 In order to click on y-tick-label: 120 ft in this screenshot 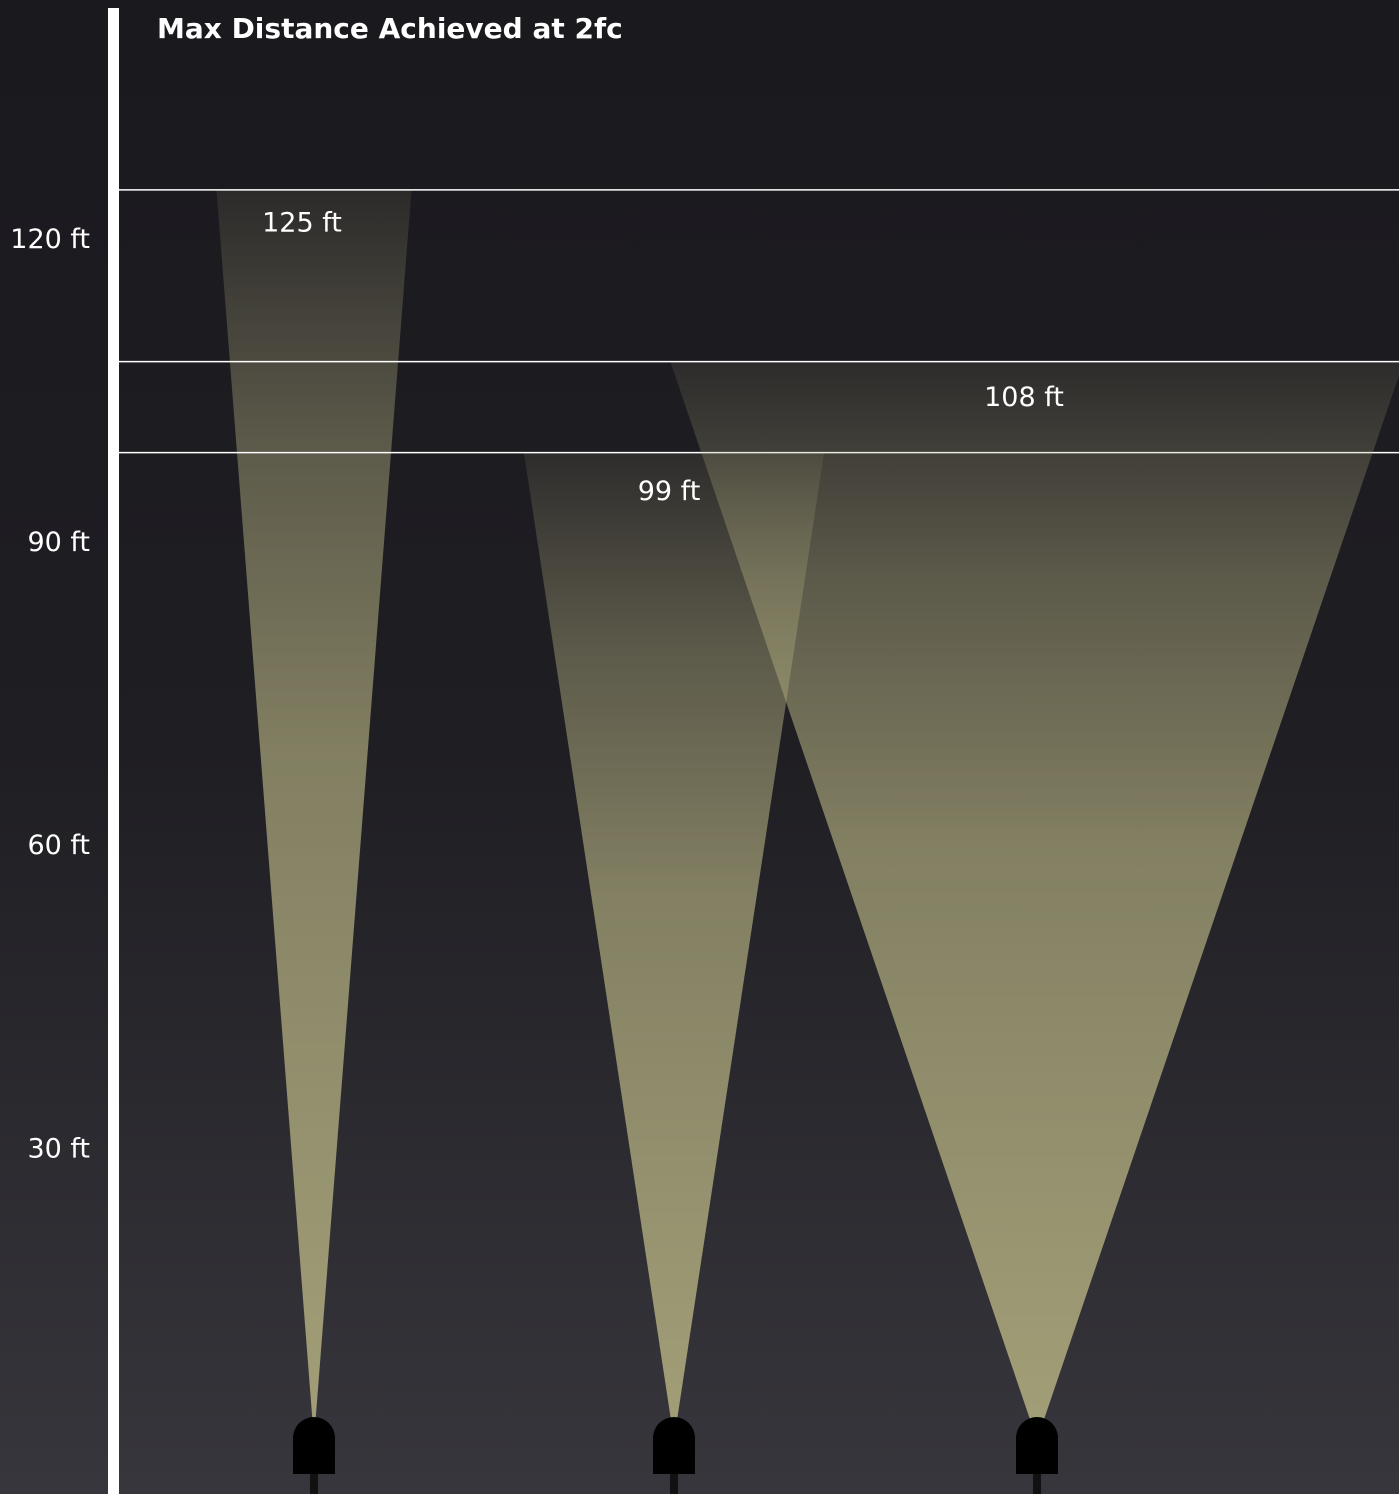, I will do `click(50, 239)`.